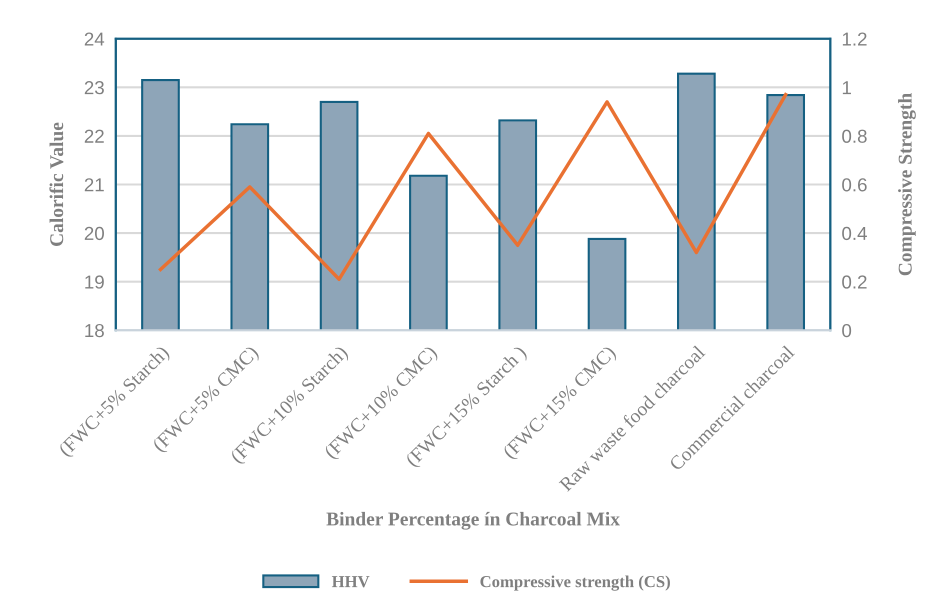 This screenshot has width=934, height=615. I want to click on y2-tick-label: 0.2, so click(854, 282).